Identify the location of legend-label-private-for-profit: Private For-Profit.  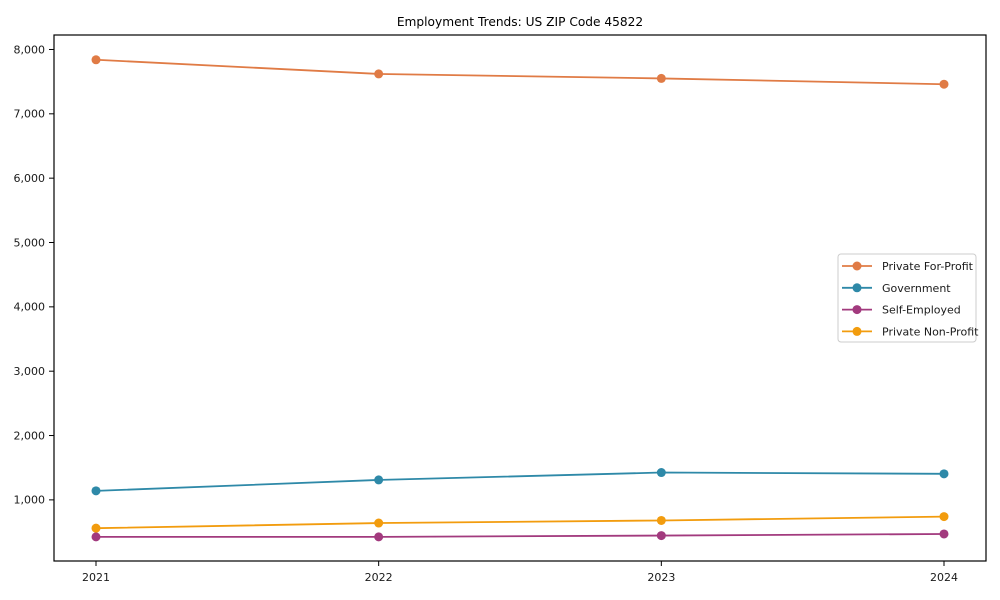
(928, 266).